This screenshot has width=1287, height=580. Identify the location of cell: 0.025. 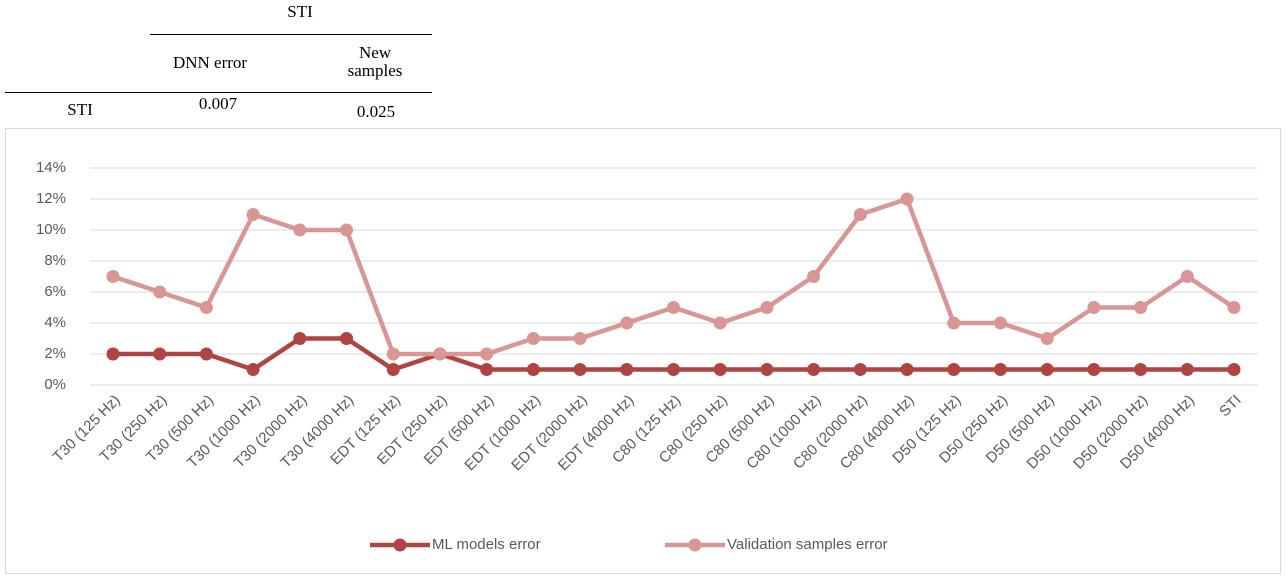
(376, 111).